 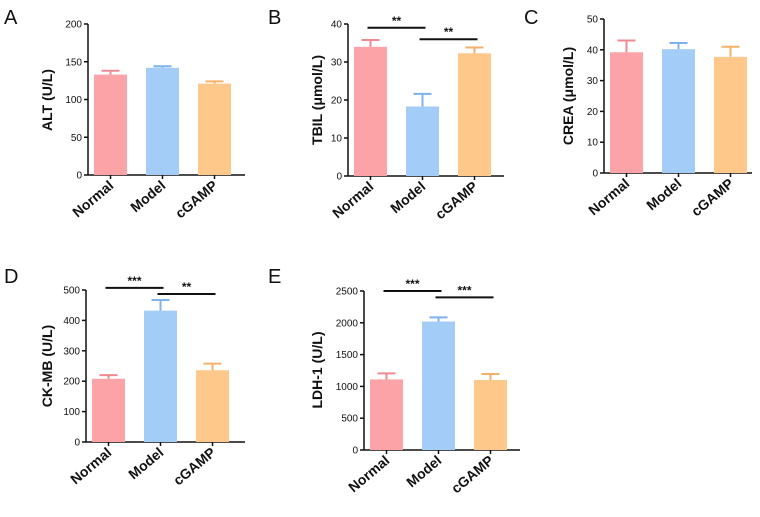 What do you see at coordinates (47, 366) in the screenshot?
I see `y-axis-label: CK-MB (U/L)` at bounding box center [47, 366].